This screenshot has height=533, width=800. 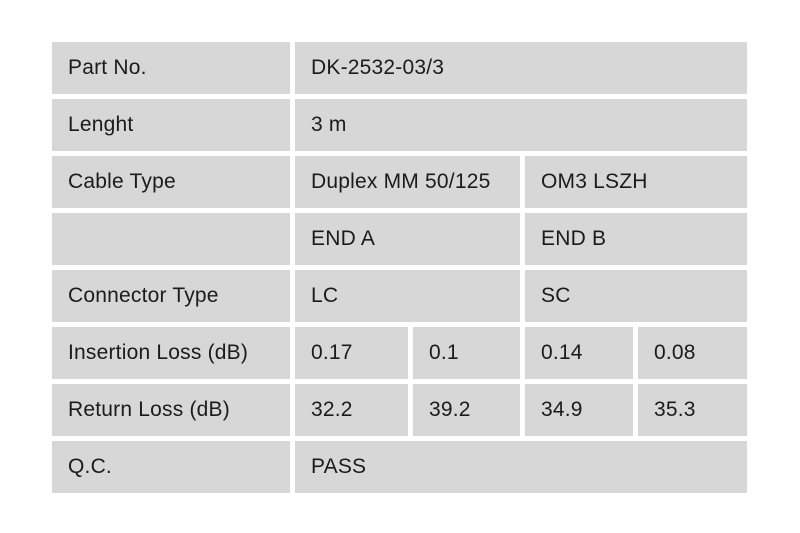 What do you see at coordinates (171, 68) in the screenshot?
I see `row-label: Part No.` at bounding box center [171, 68].